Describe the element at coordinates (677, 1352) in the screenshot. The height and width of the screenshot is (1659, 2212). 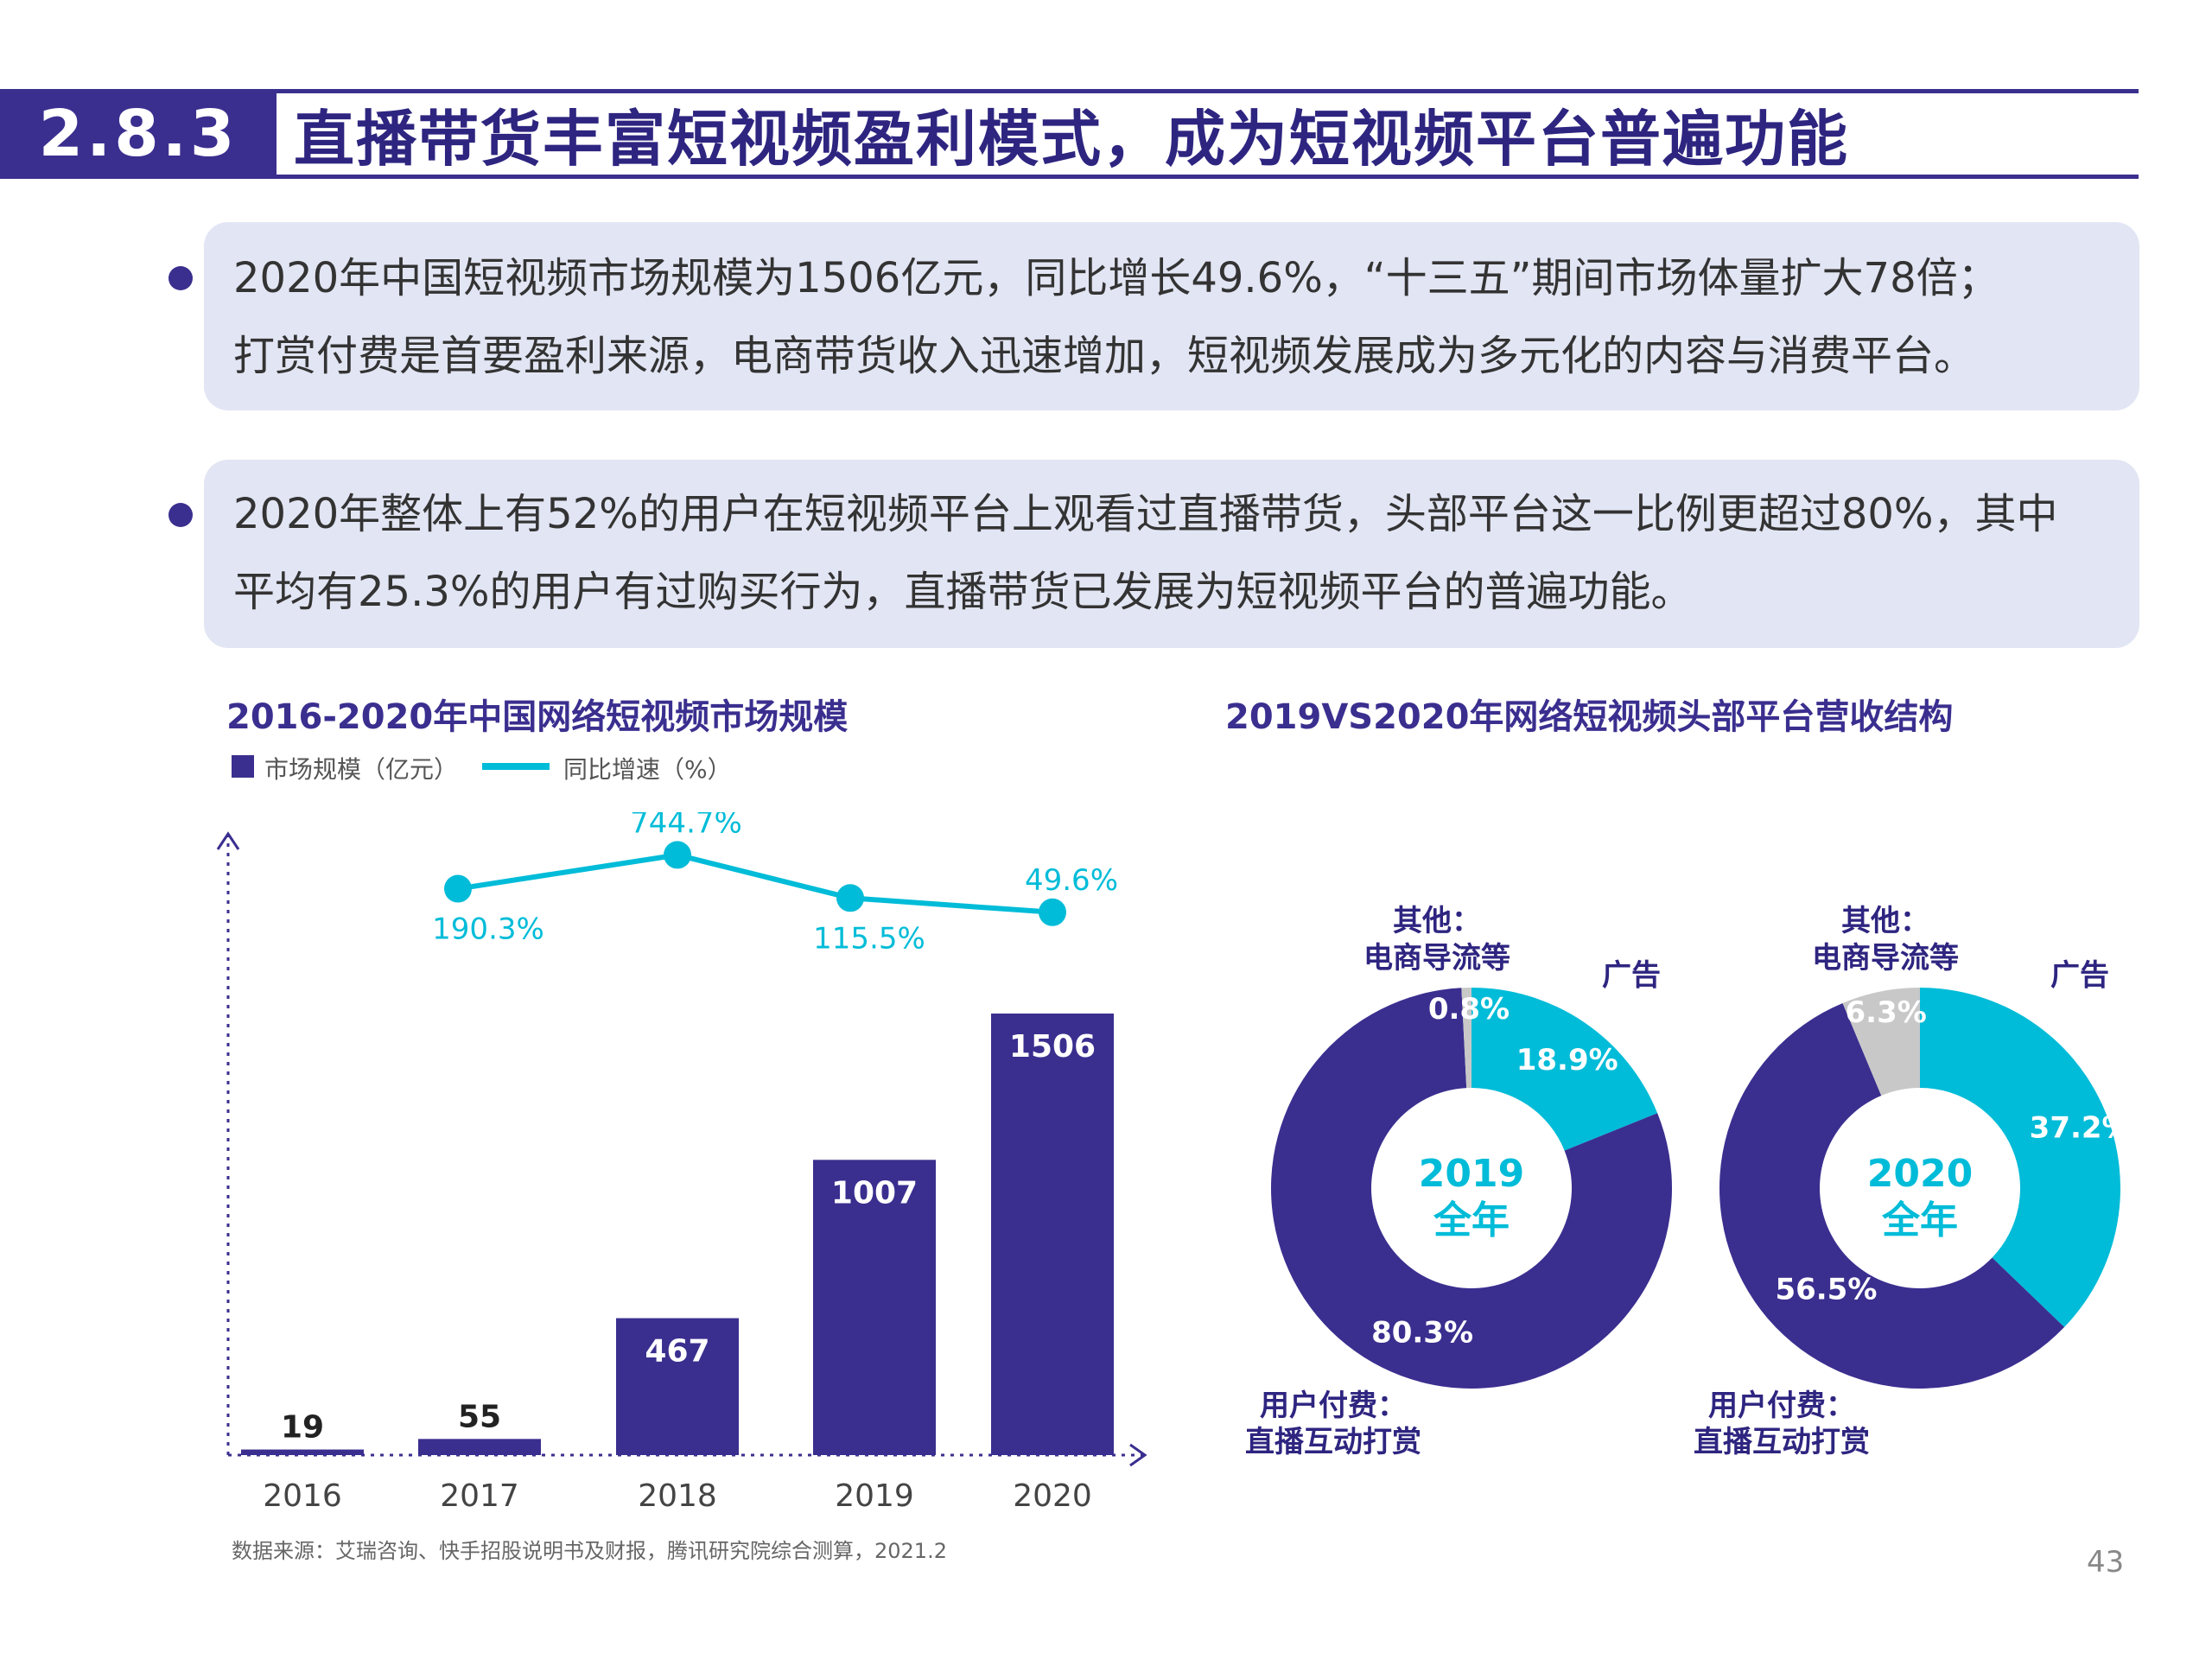
I see `bar-value-label: 467` at that location.